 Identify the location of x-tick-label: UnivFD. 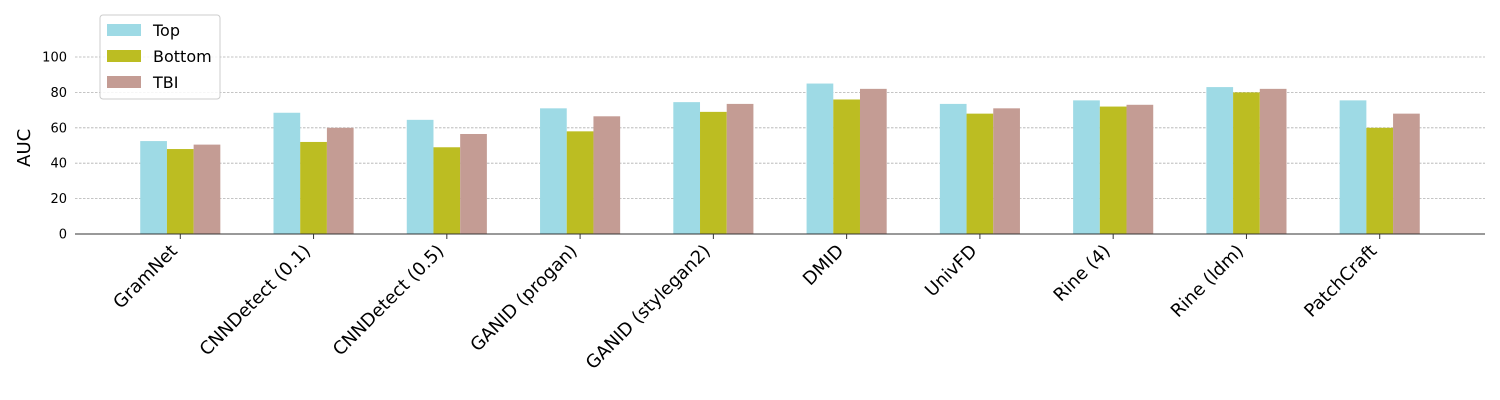
(951, 271).